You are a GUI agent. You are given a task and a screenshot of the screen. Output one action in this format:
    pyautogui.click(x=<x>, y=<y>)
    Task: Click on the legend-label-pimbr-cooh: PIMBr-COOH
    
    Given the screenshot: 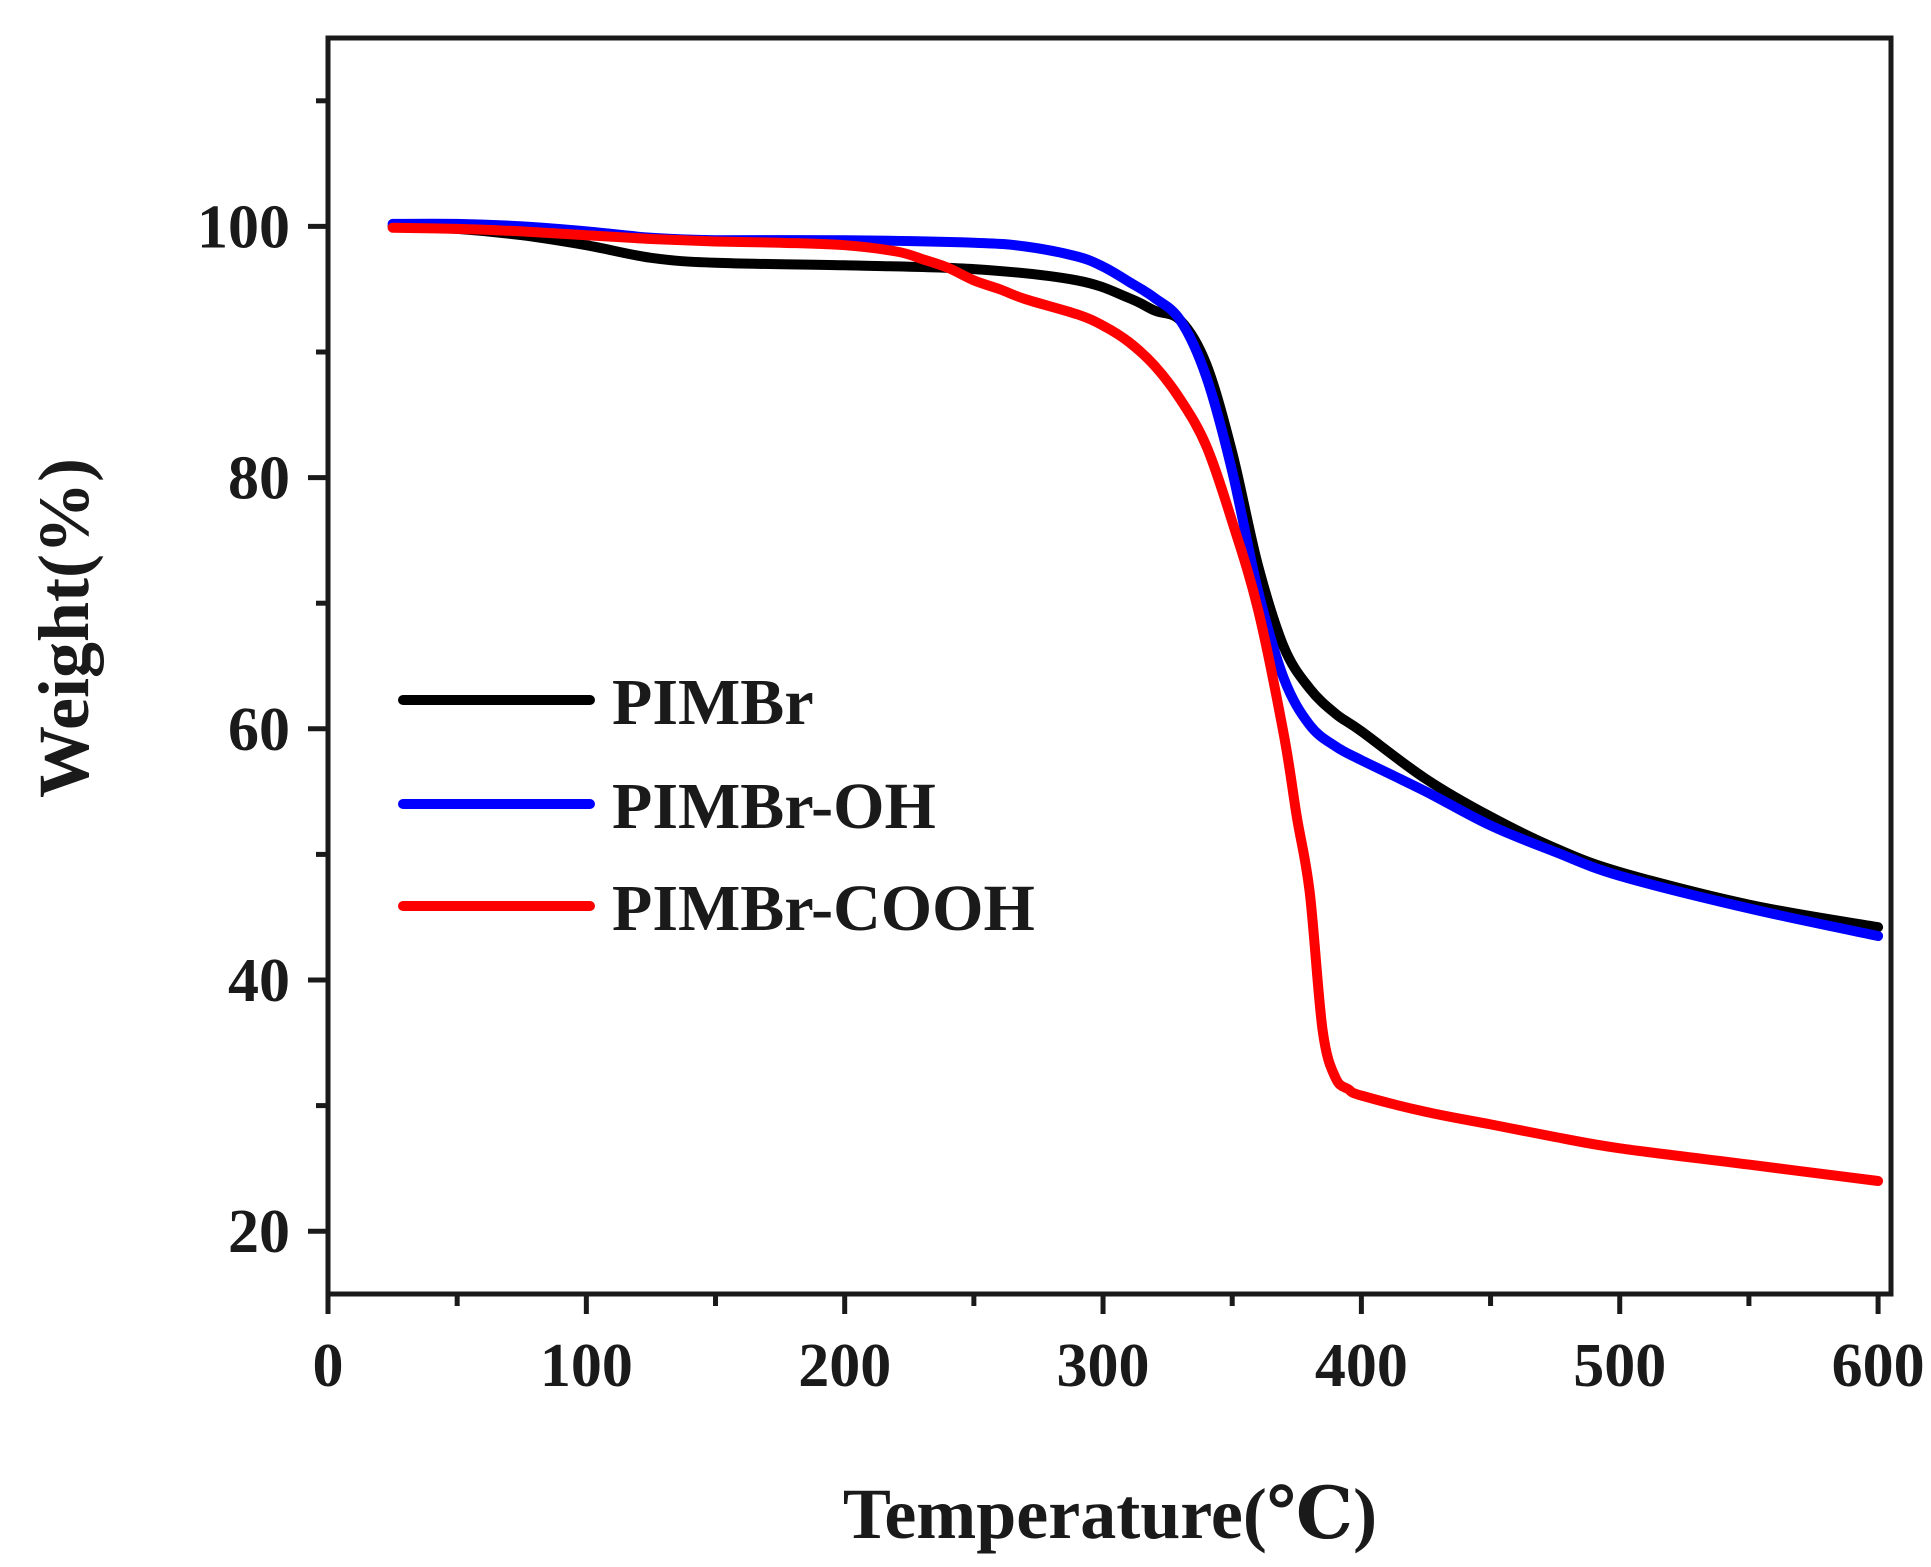 What is the action you would take?
    pyautogui.click(x=823, y=908)
    